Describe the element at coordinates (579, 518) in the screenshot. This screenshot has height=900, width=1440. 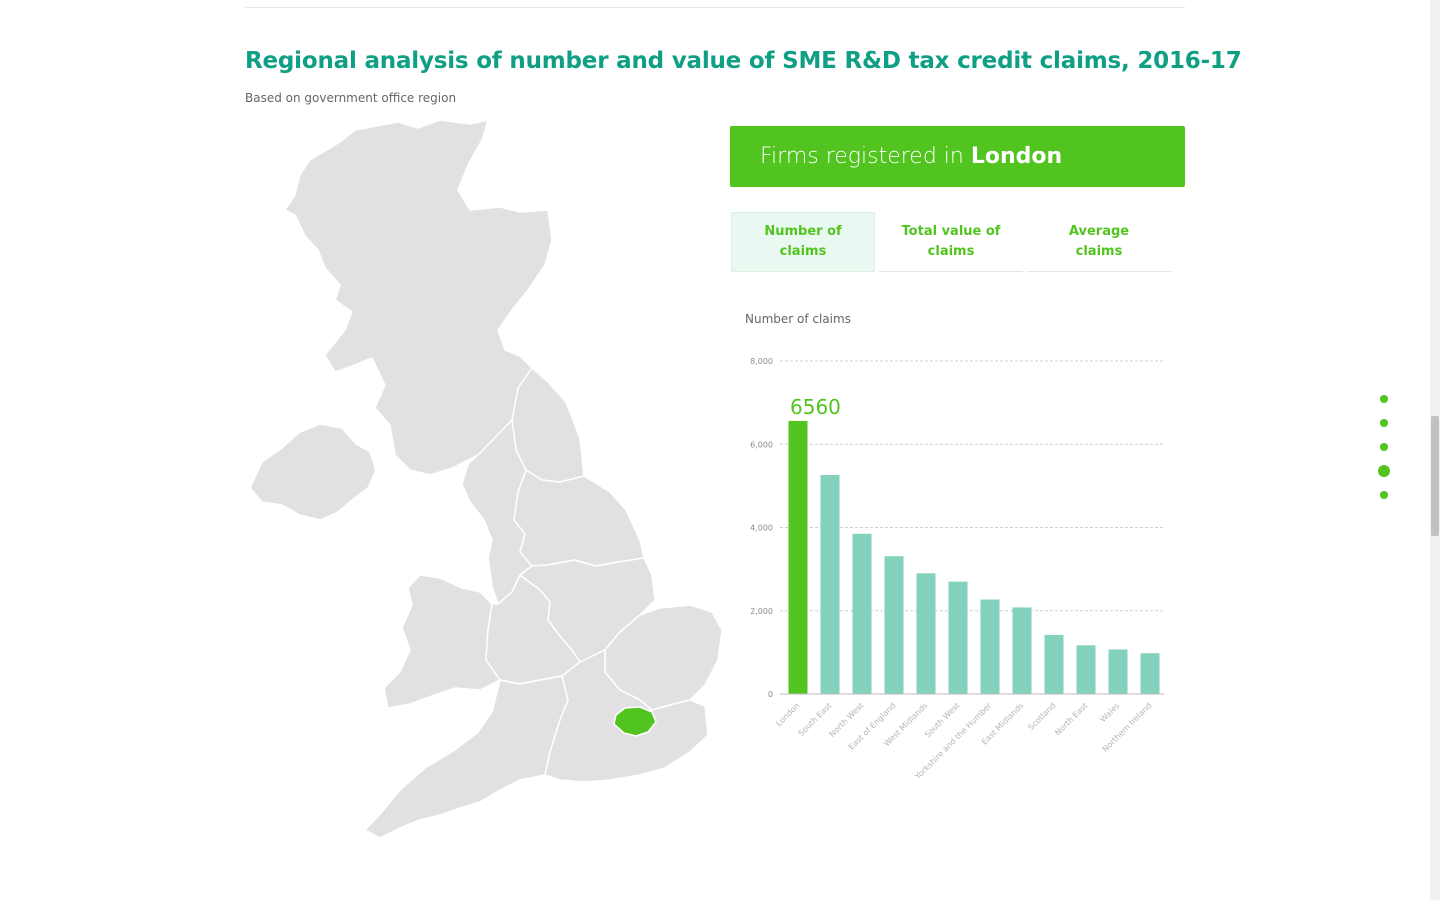
I see `map-region-yorkshire` at that location.